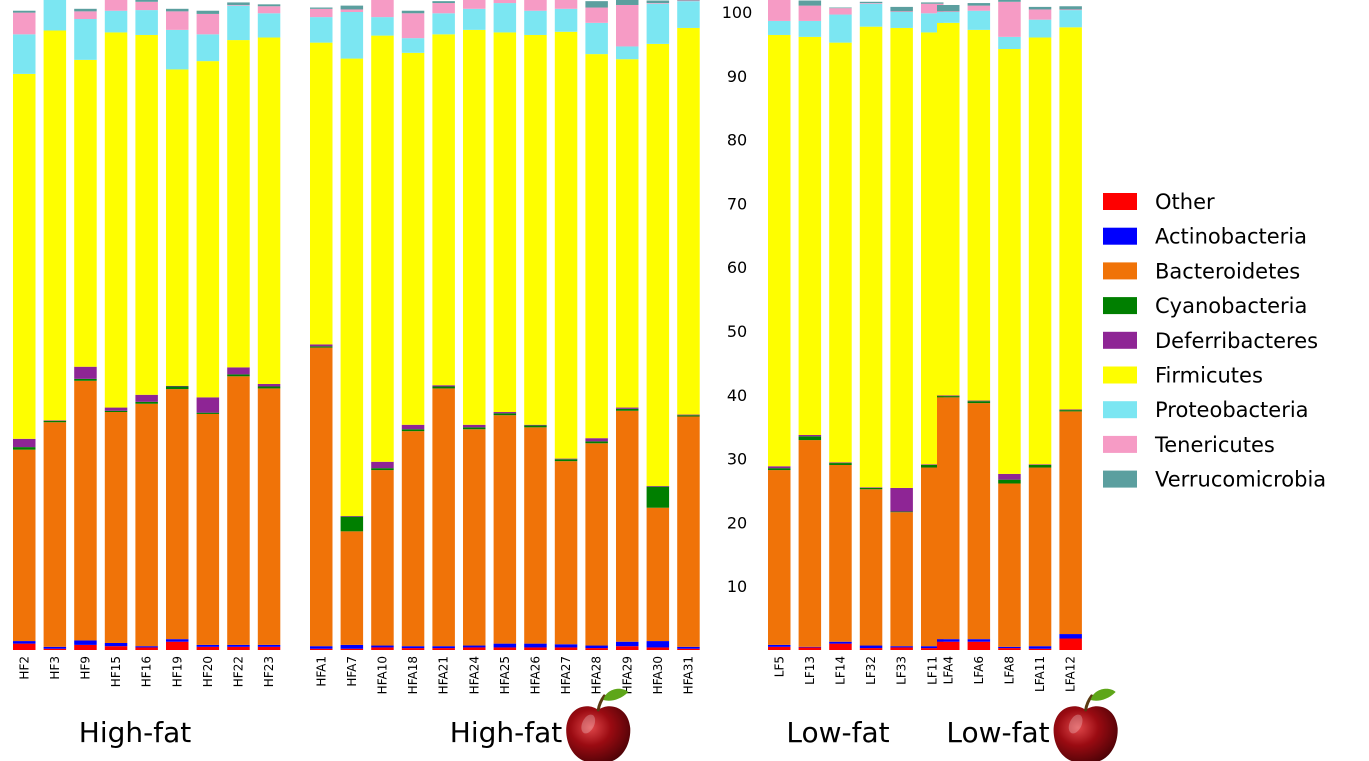  Describe the element at coordinates (779, 648) in the screenshot. I see `bar-segment-lf5-other` at that location.